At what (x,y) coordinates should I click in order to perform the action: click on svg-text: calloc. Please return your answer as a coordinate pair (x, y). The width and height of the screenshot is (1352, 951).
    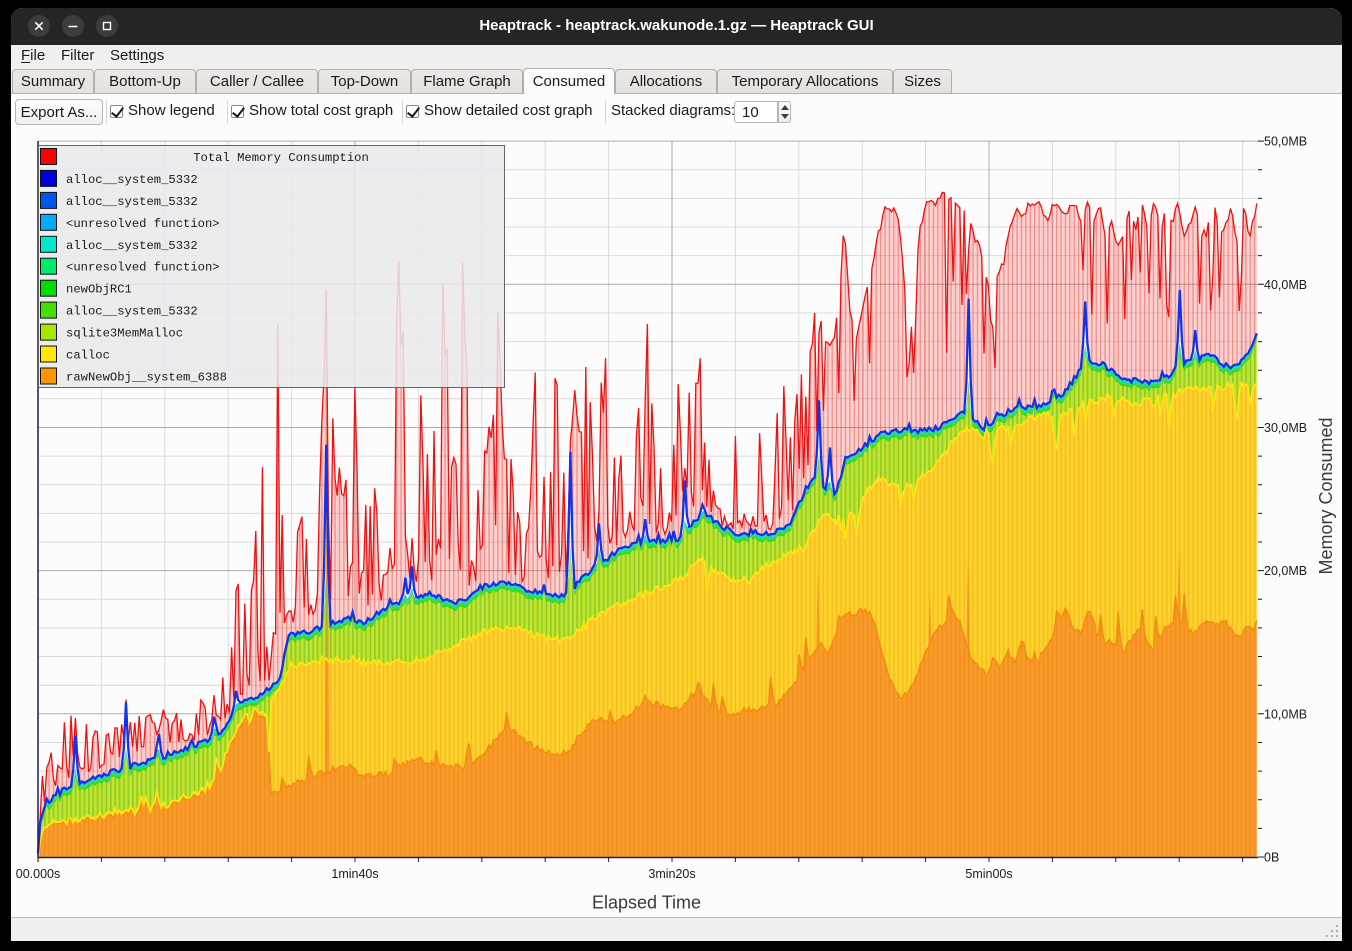
    Looking at the image, I should click on (88, 356).